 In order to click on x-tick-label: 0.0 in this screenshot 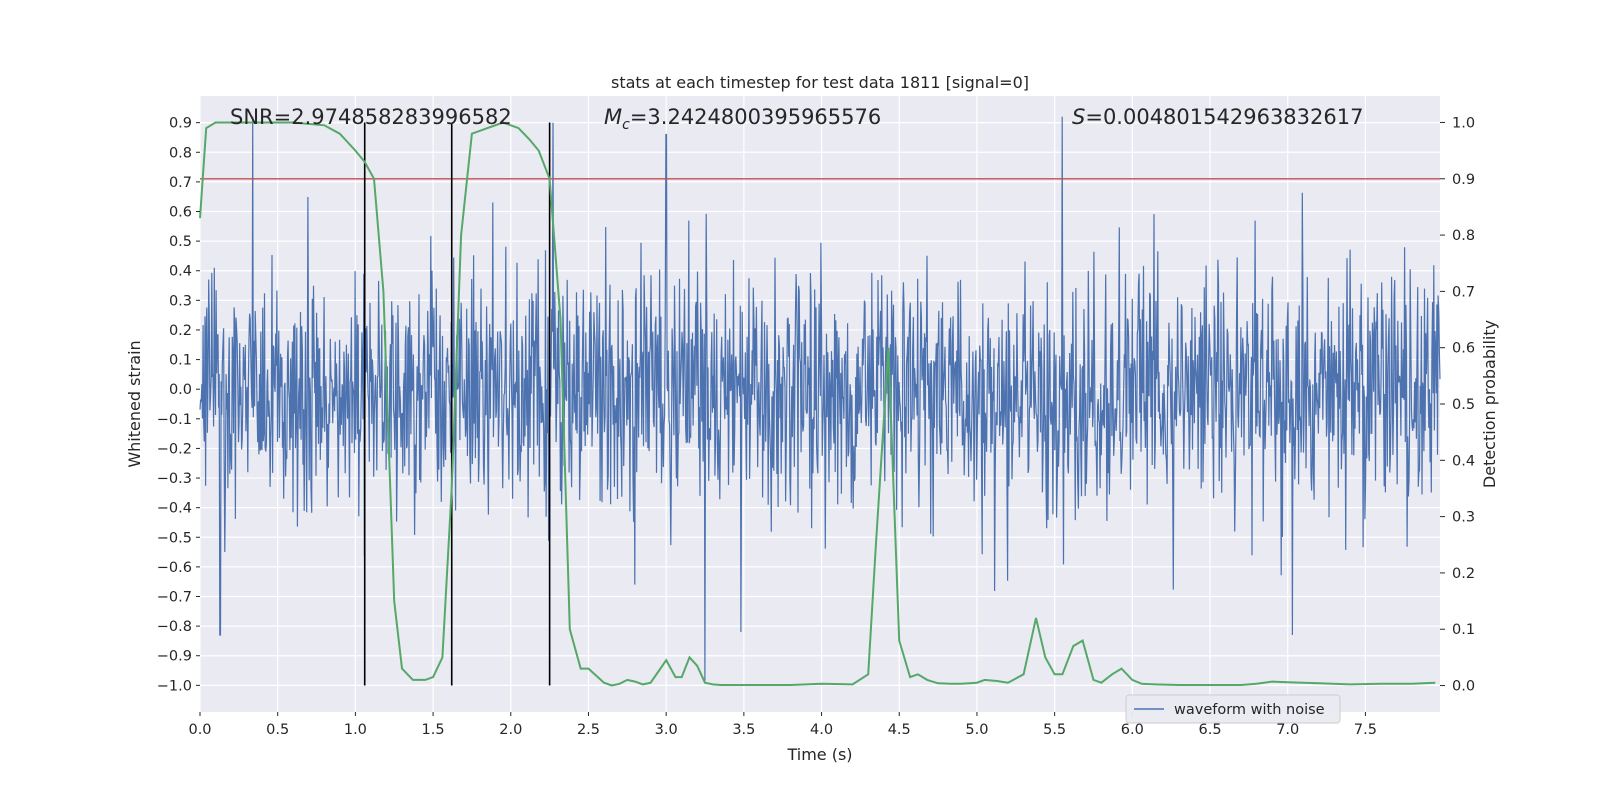, I will do `click(199, 730)`.